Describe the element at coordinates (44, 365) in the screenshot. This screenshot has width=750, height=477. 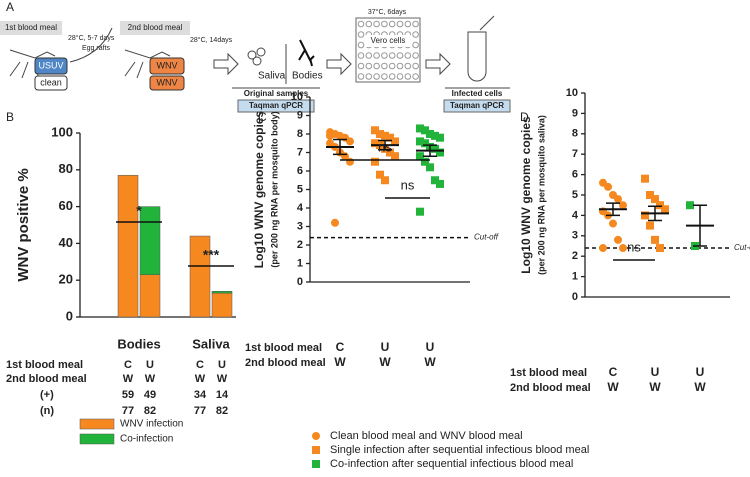
I see `row-label: 1st blood meal` at that location.